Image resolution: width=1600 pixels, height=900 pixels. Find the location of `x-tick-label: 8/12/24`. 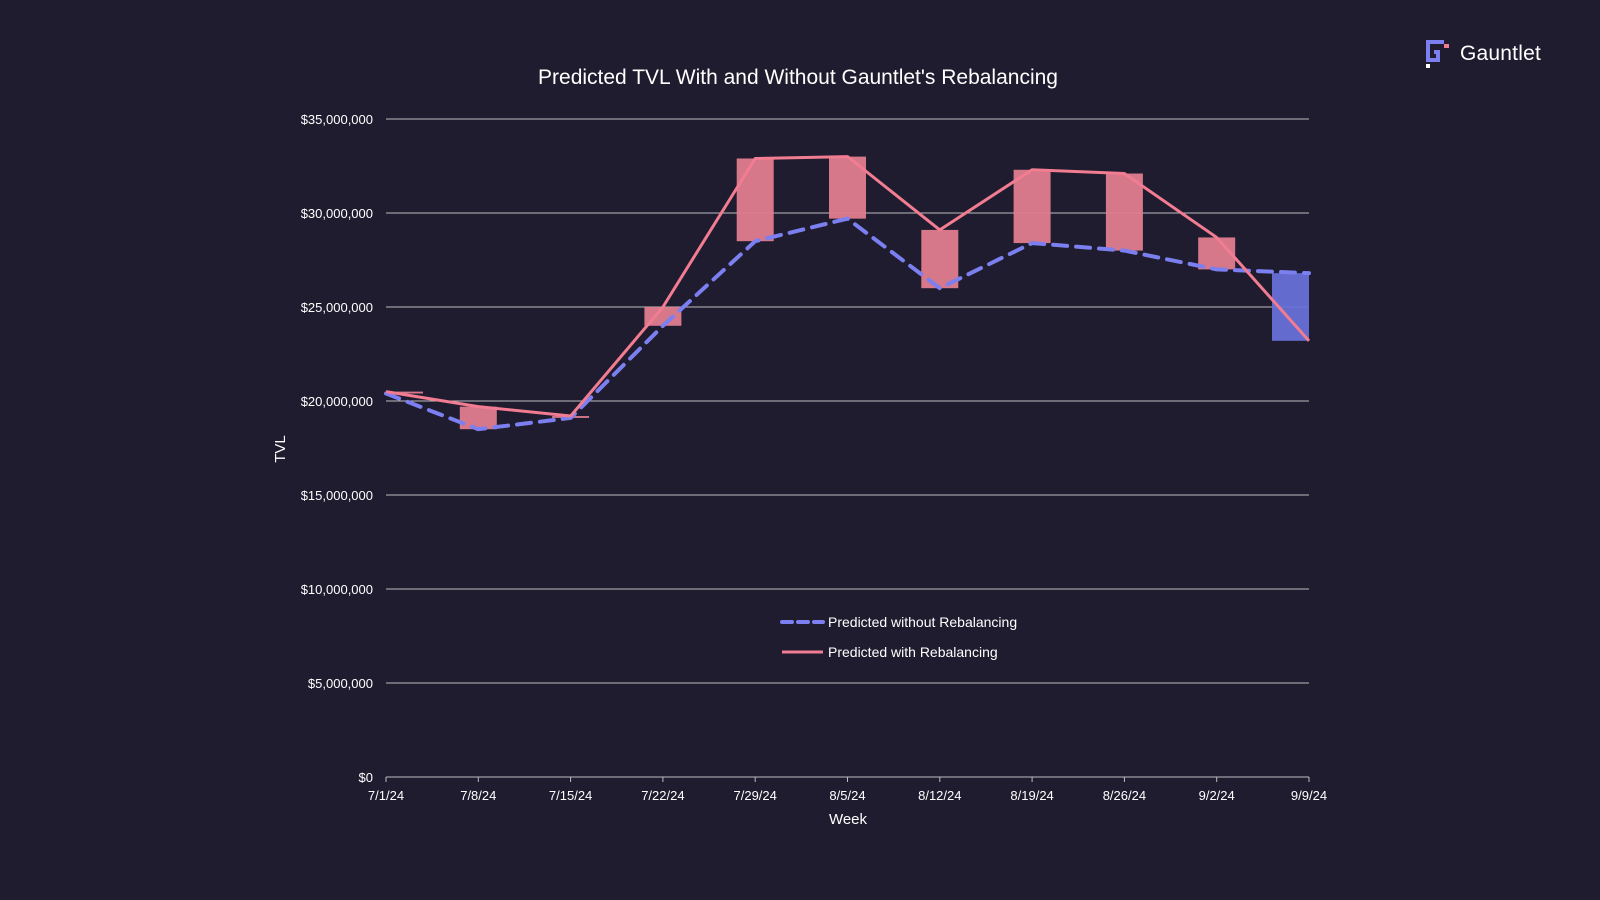

x-tick-label: 8/12/24 is located at coordinates (939, 795).